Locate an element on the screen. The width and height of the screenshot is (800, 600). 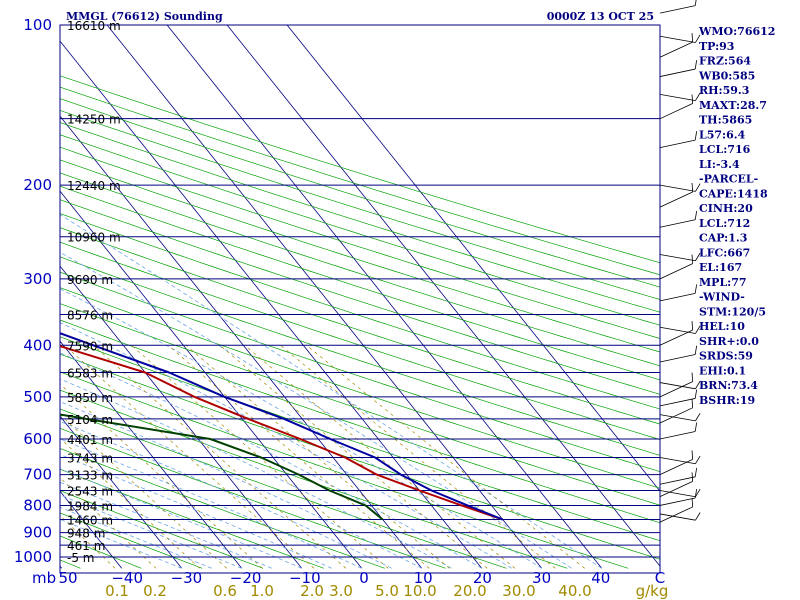
index-value: BRN:73.4 is located at coordinates (728, 385).